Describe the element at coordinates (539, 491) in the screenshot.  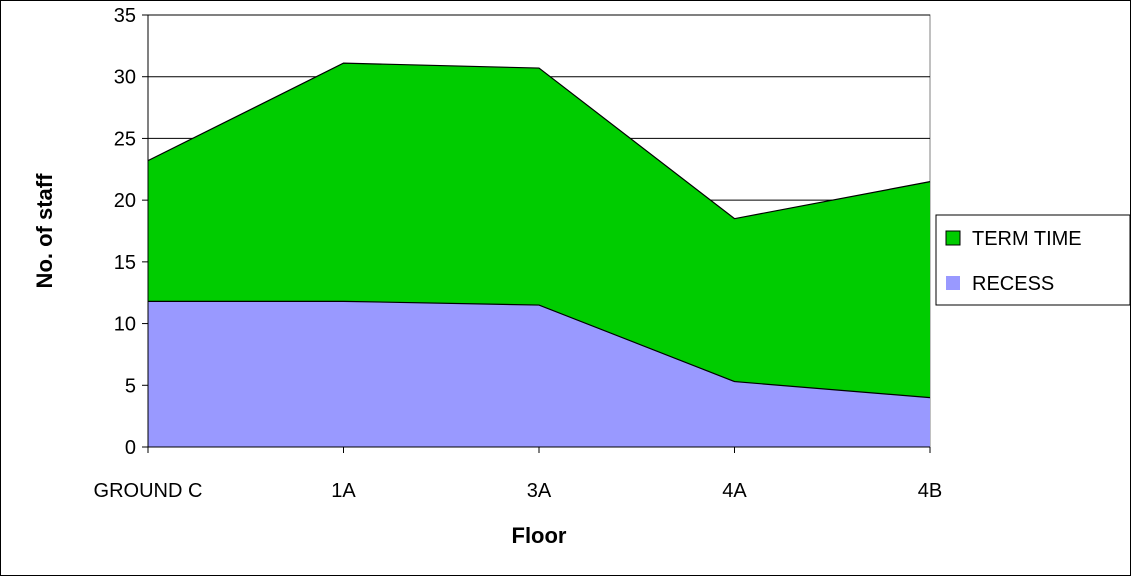
I see `x-tick-label: 3A` at that location.